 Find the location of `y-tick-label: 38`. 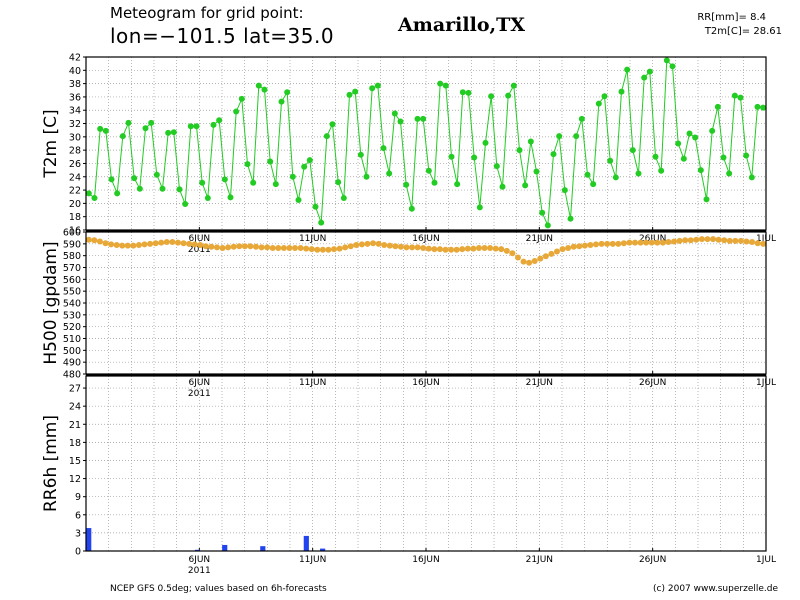

y-tick-label: 38 is located at coordinates (75, 84).